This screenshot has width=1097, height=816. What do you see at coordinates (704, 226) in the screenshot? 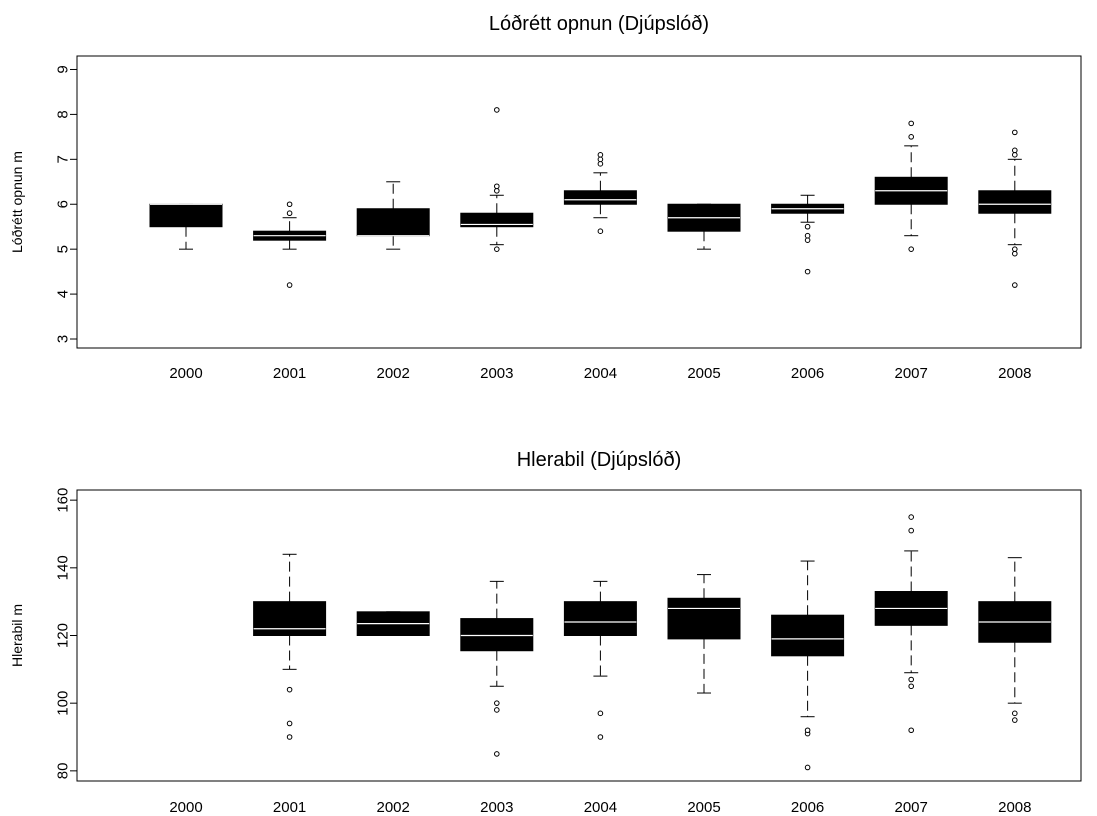
I see `box-2005` at bounding box center [704, 226].